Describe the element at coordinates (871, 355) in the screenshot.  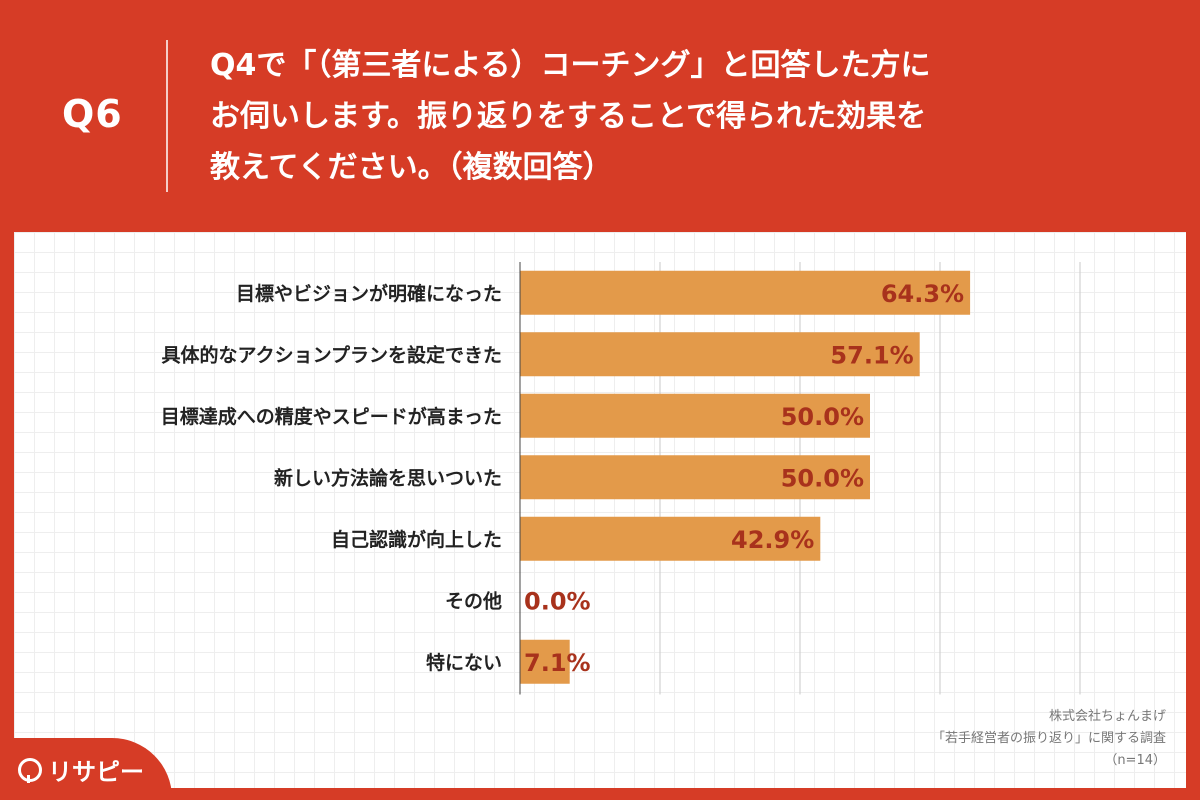
I see `value-label: 57.1%` at that location.